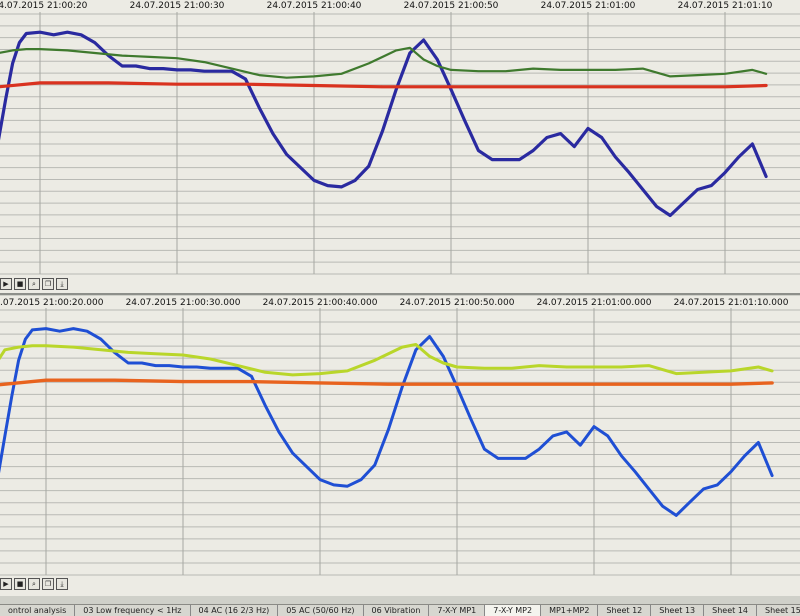 Image resolution: width=800 pixels, height=616 pixels. Describe the element at coordinates (730, 610) in the screenshot. I see `sheet-tab: Sheet 14` at that location.